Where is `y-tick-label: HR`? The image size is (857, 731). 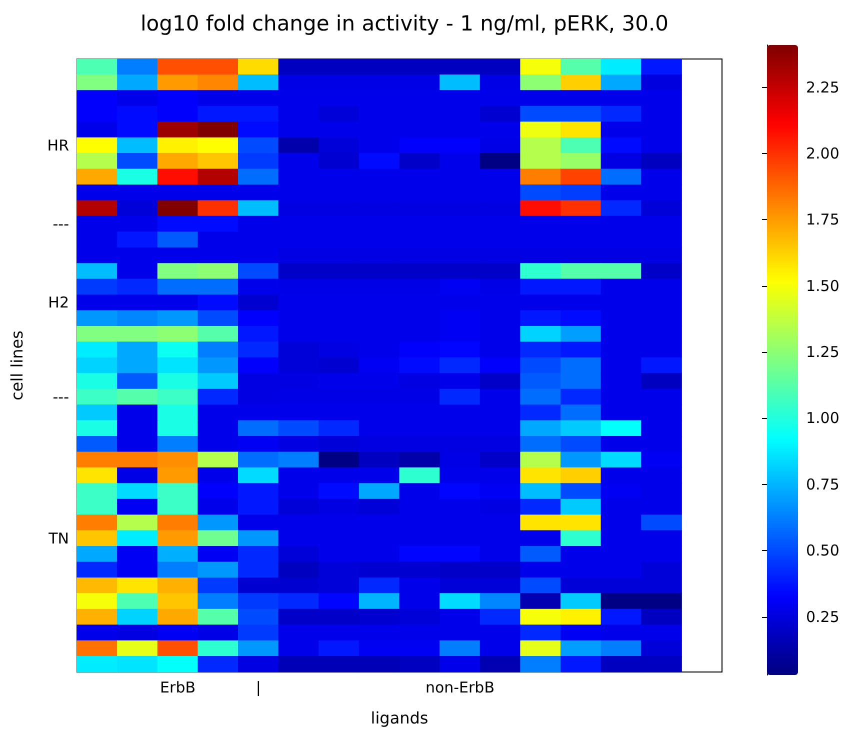 y-tick-label: HR is located at coordinates (58, 145).